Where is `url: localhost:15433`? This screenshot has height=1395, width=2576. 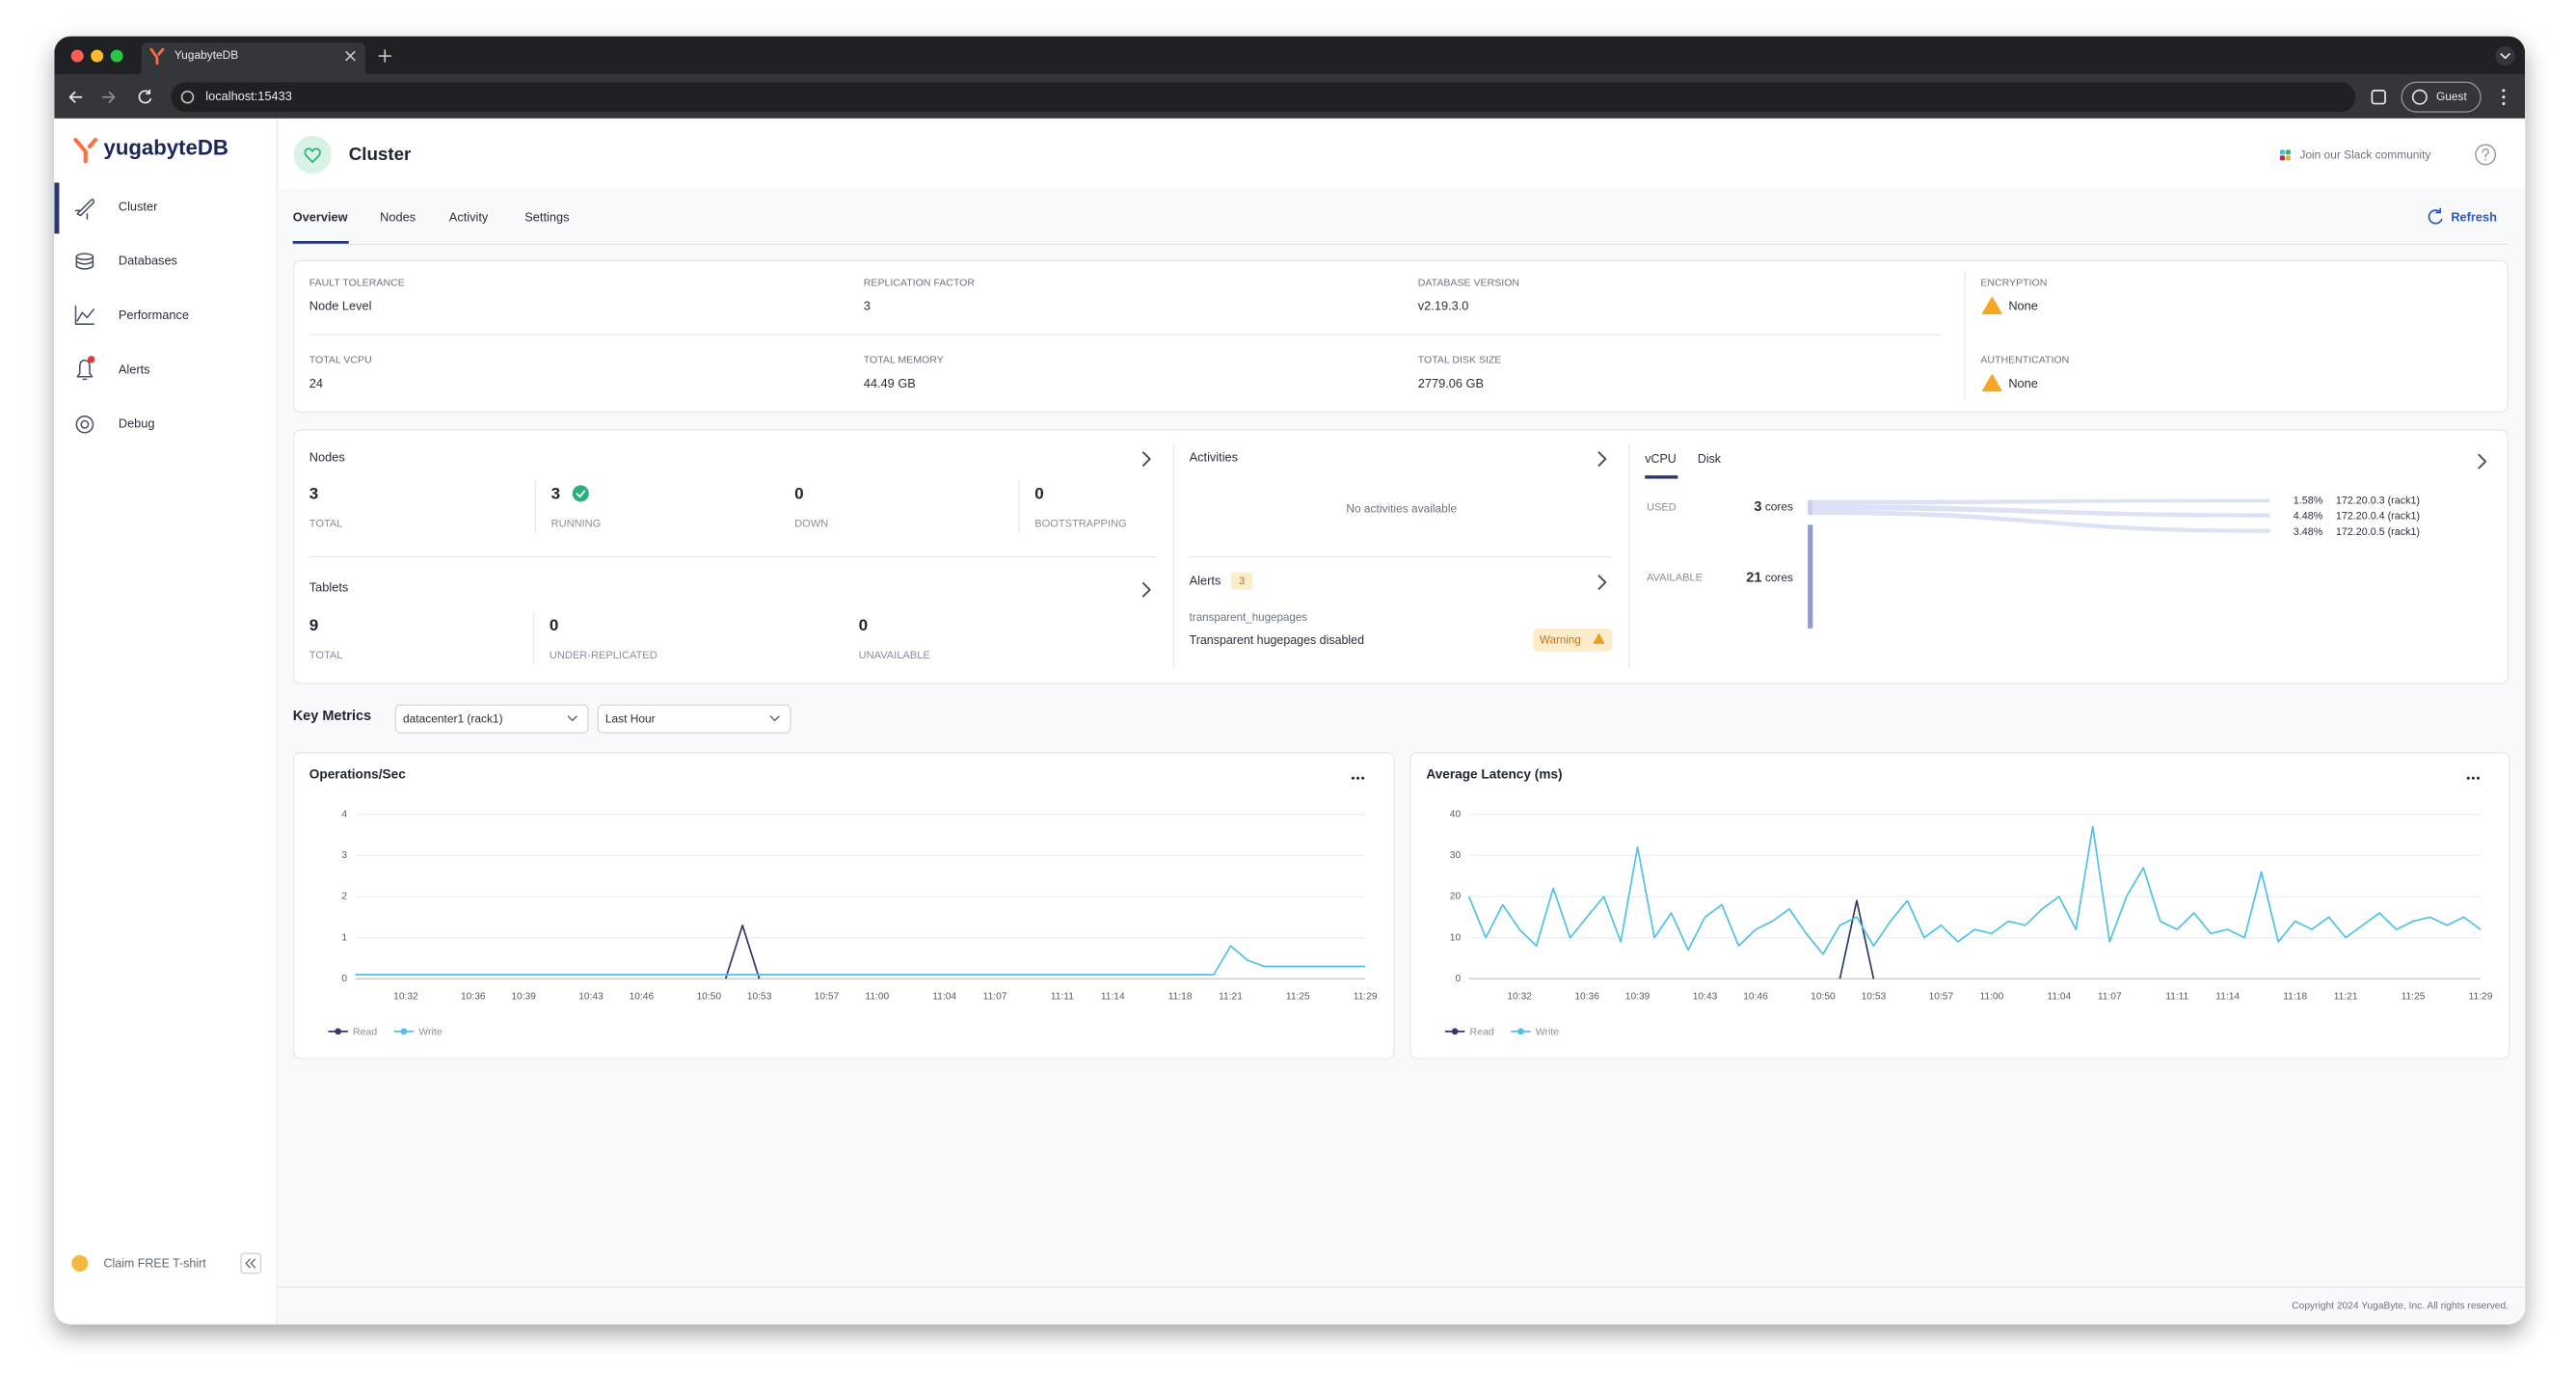 url: localhost:15433 is located at coordinates (249, 96).